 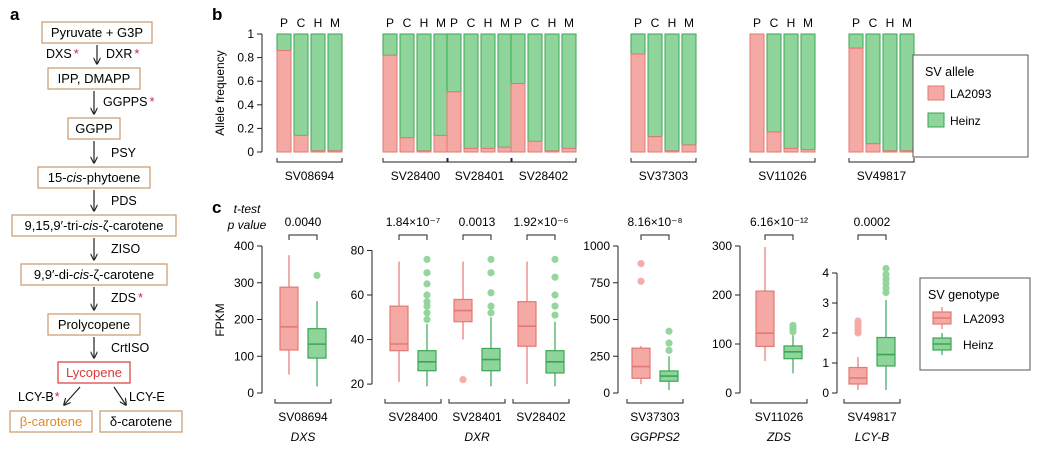 What do you see at coordinates (245, 81) in the screenshot?
I see `allele-y-tick-label: 0.6` at bounding box center [245, 81].